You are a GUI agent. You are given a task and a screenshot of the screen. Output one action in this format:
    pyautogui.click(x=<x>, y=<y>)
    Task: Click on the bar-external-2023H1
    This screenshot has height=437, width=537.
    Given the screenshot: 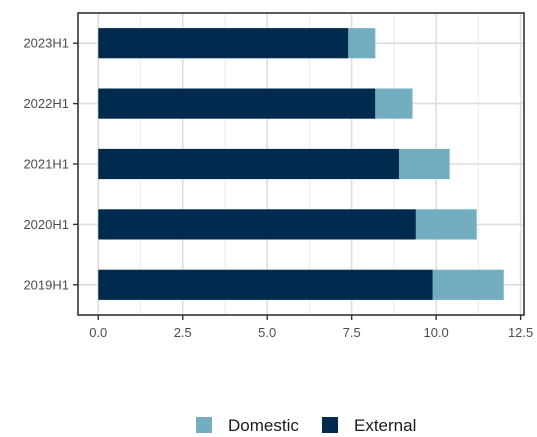 What is the action you would take?
    pyautogui.click(x=223, y=43)
    